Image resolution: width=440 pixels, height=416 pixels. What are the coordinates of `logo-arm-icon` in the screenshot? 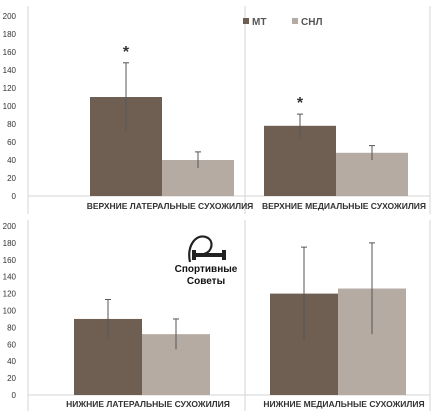 It's located at (200, 249).